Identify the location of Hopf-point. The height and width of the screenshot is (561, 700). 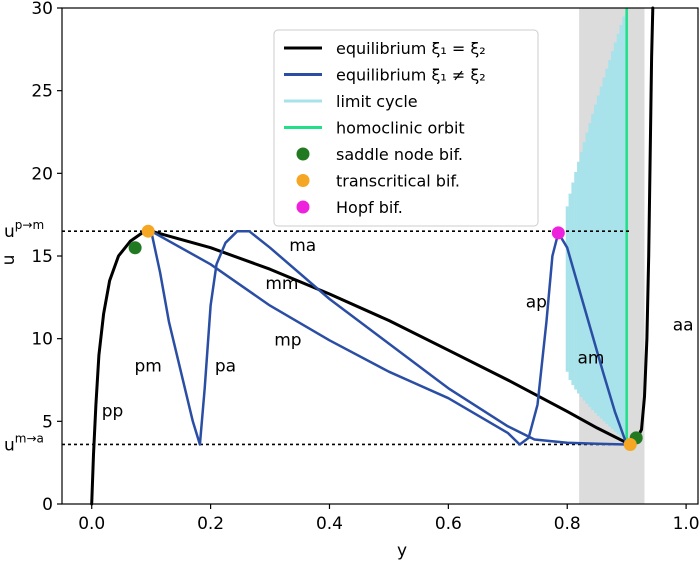
(558, 233).